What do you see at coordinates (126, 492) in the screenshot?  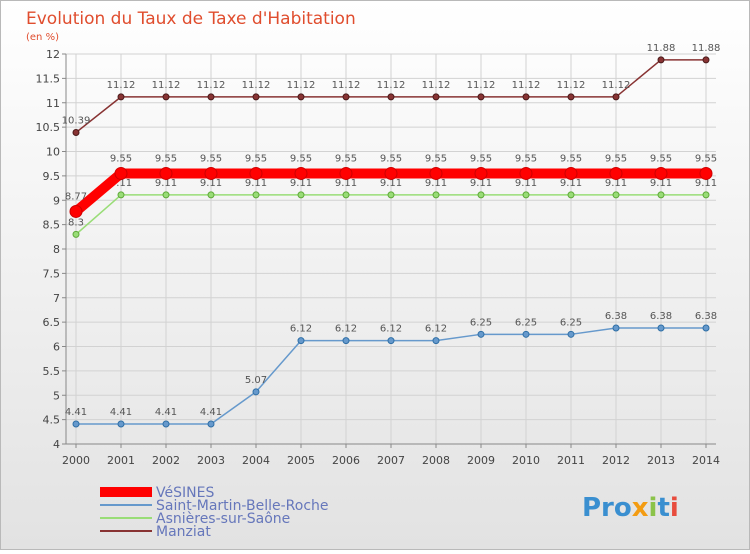 I see `legend-swatch` at bounding box center [126, 492].